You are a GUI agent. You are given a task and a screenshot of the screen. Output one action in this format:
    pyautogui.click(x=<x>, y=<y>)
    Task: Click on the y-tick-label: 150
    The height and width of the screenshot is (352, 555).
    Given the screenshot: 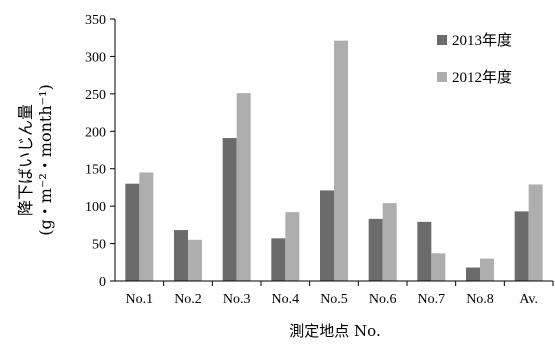 What is the action you would take?
    pyautogui.click(x=95, y=170)
    